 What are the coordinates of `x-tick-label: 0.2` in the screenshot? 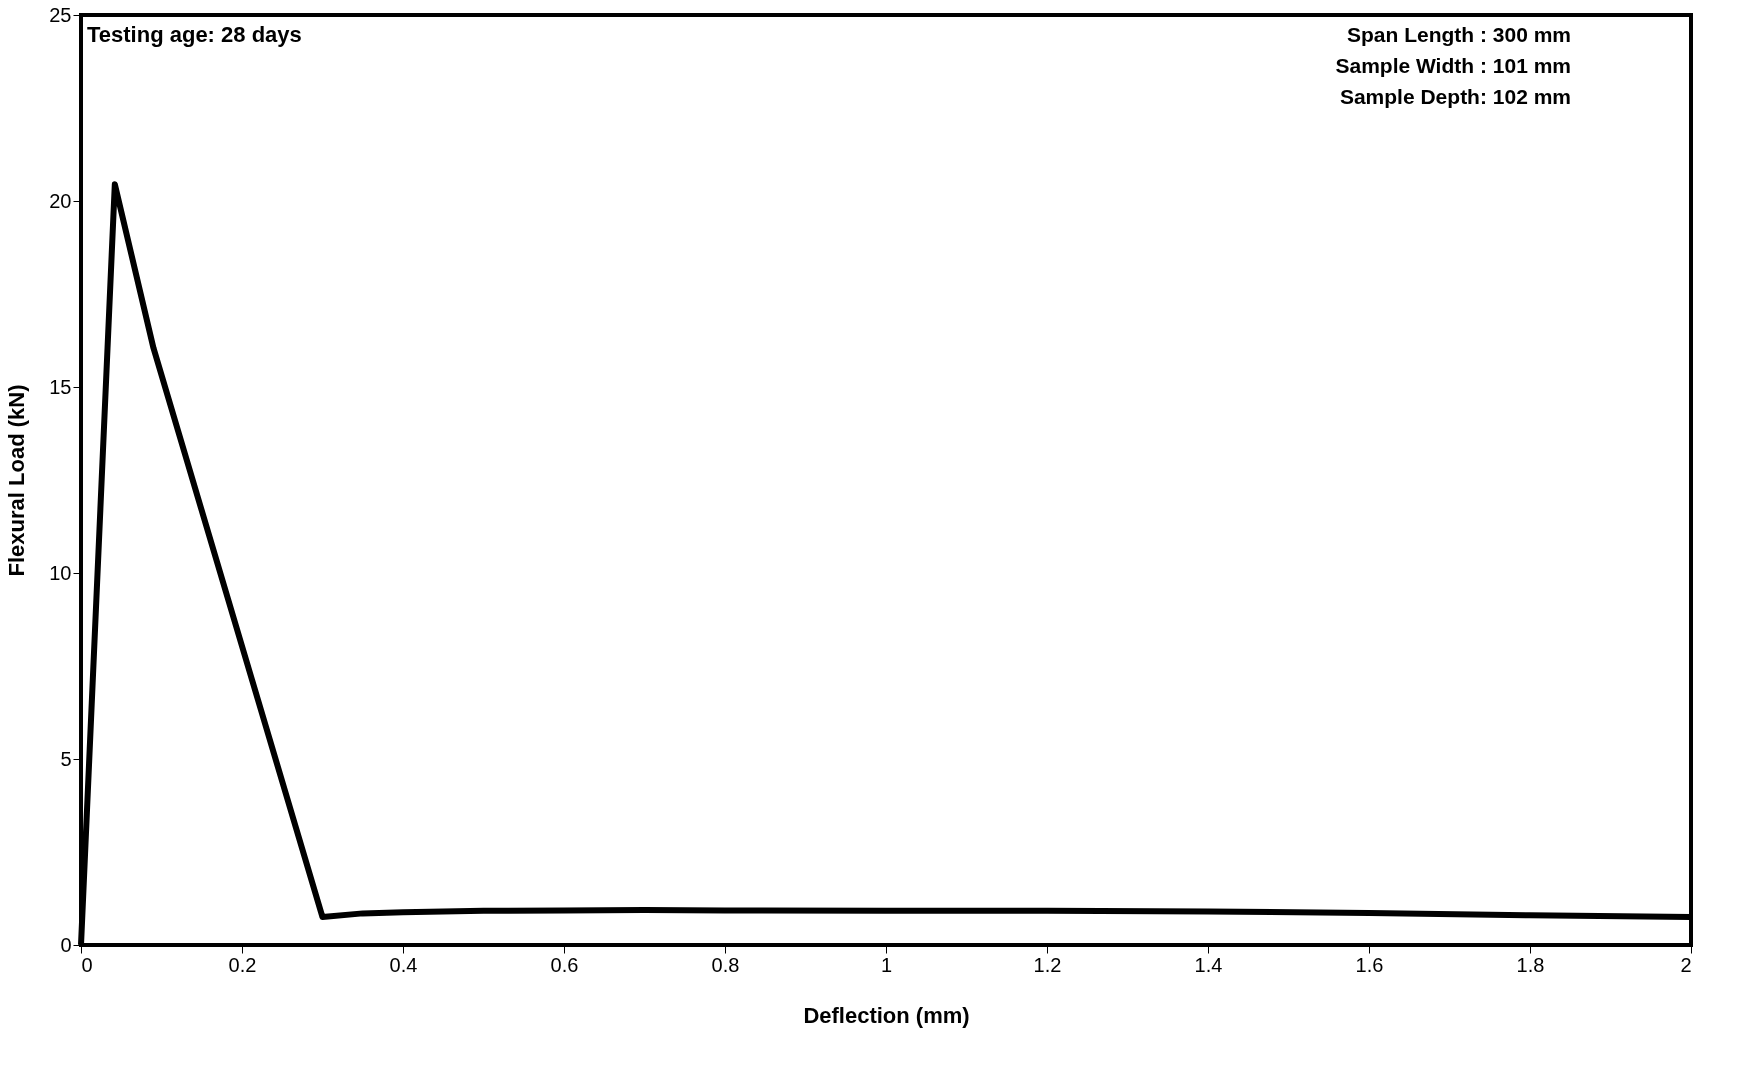 It's located at (242, 964).